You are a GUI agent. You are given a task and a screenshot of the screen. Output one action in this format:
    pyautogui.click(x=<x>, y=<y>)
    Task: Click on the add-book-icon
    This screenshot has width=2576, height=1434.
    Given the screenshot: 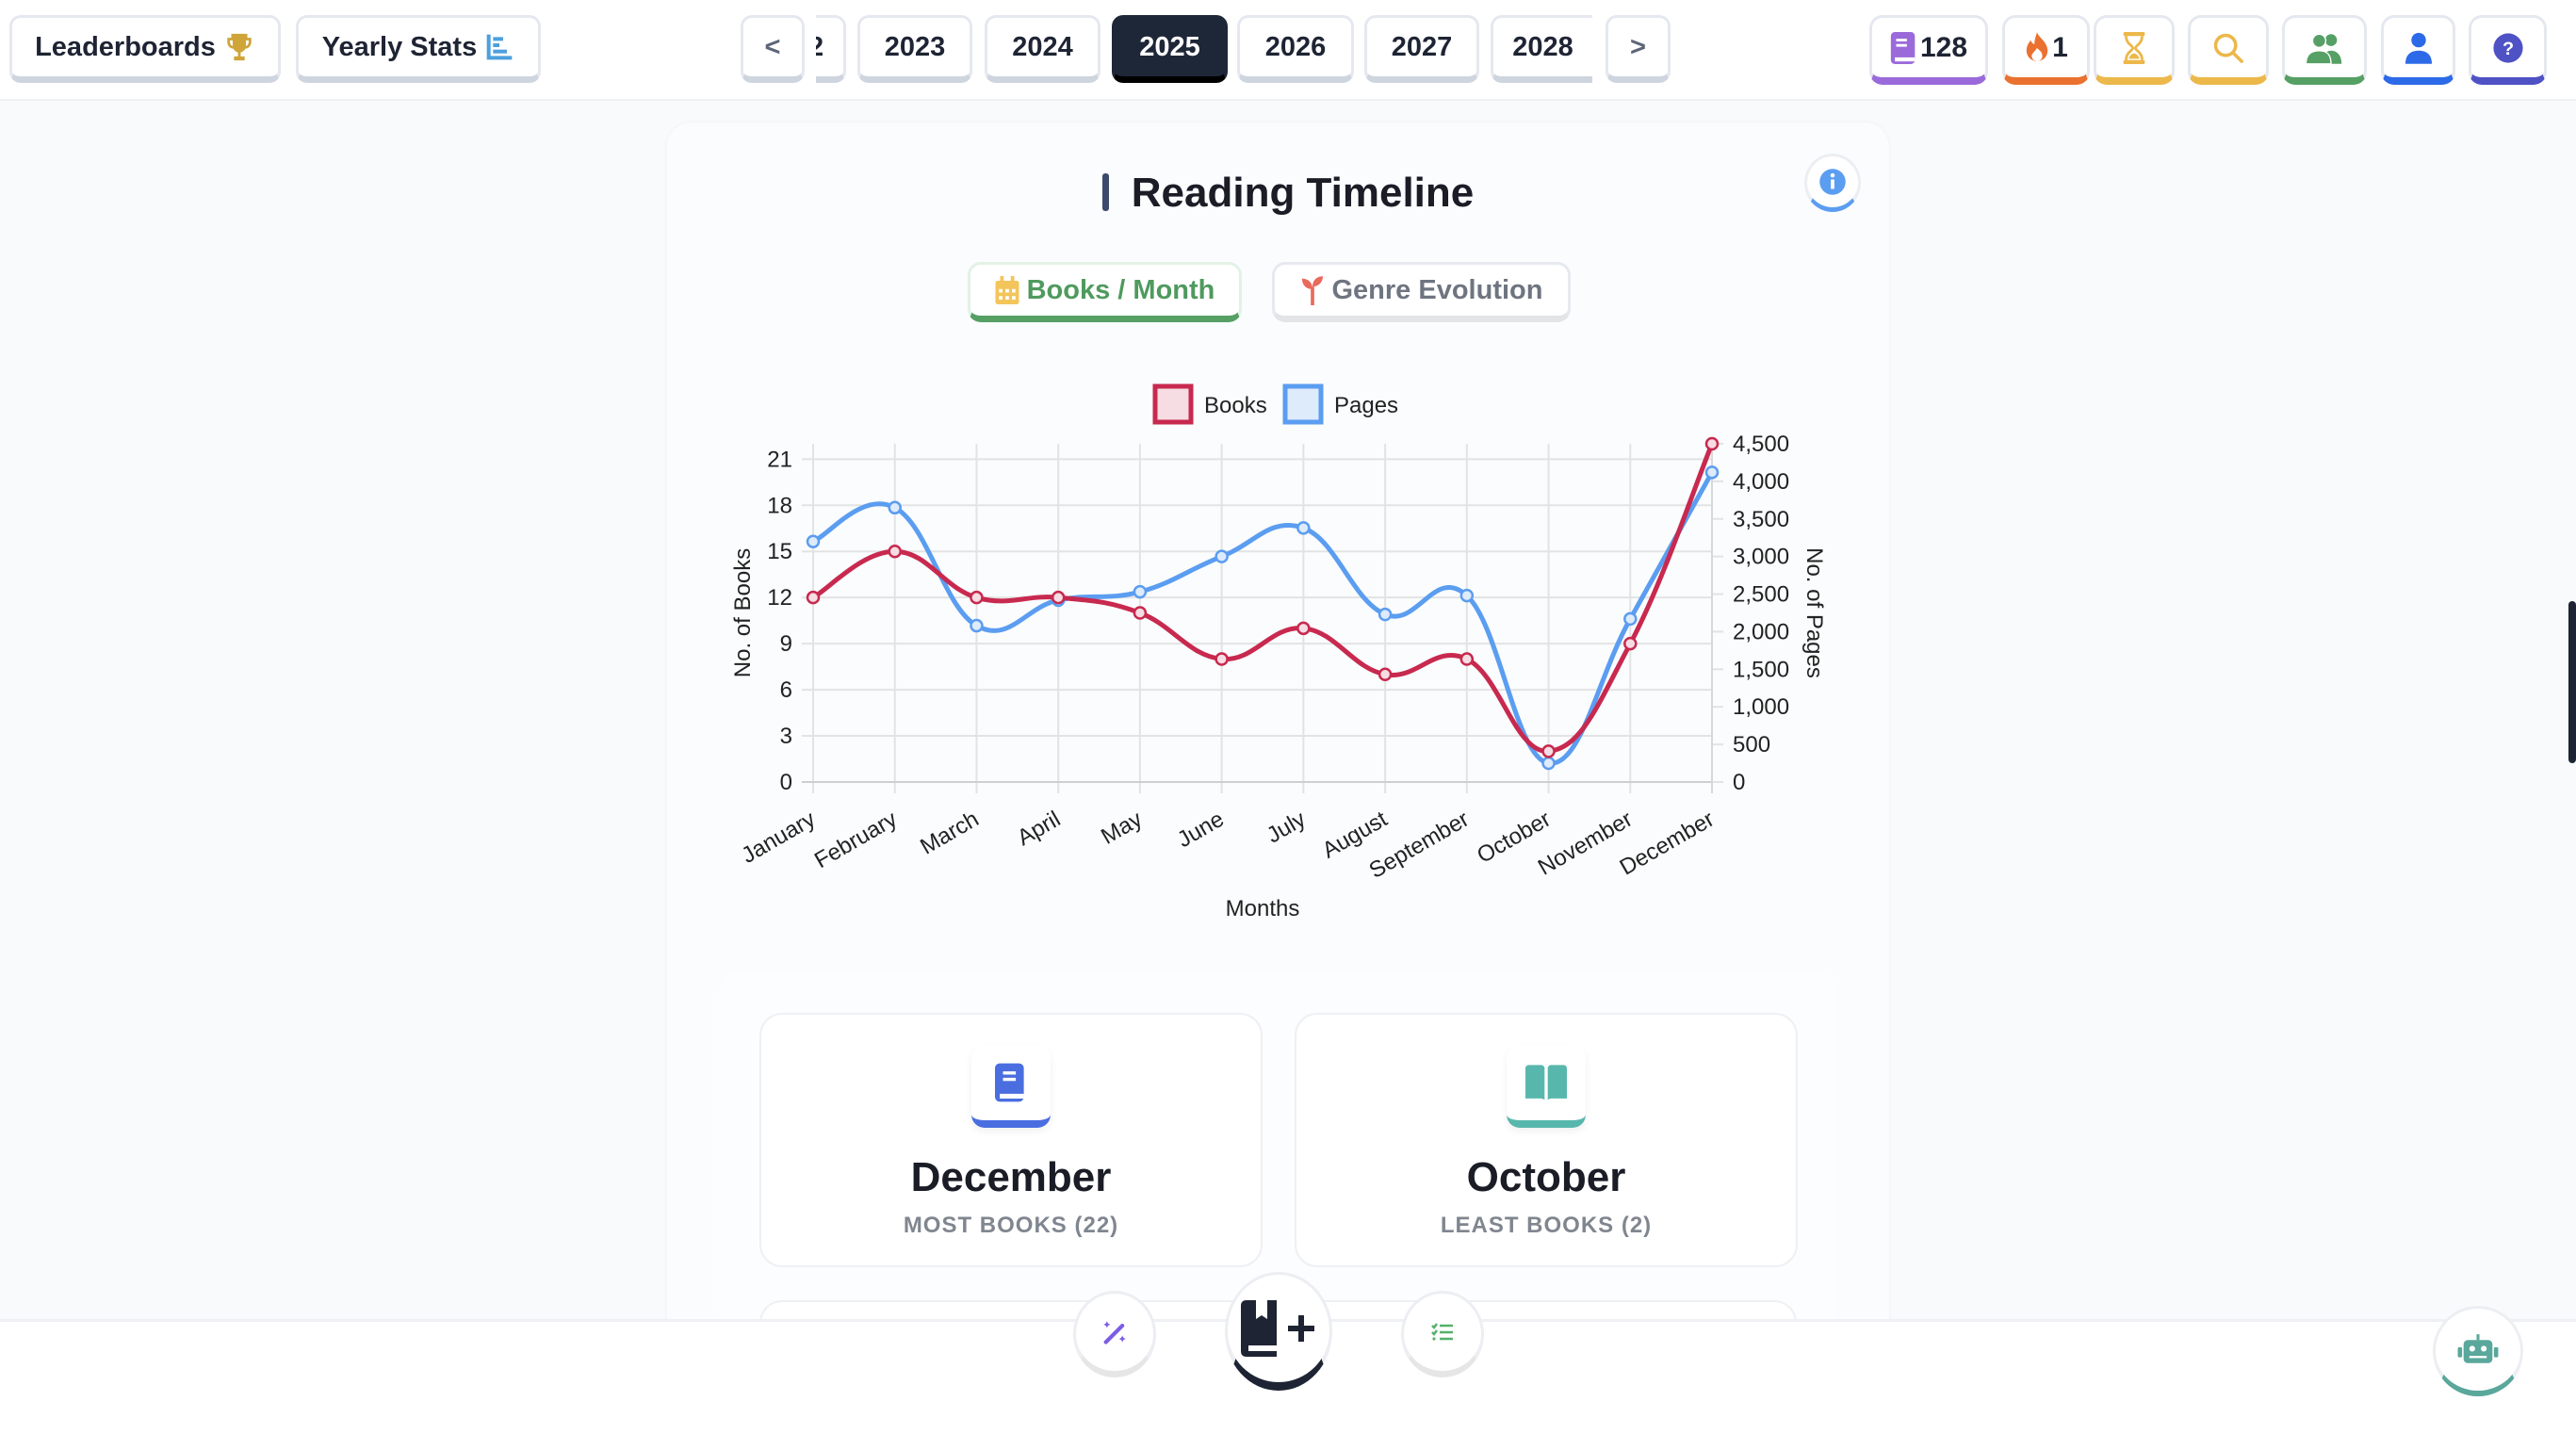 What is the action you would take?
    pyautogui.click(x=1277, y=1328)
    